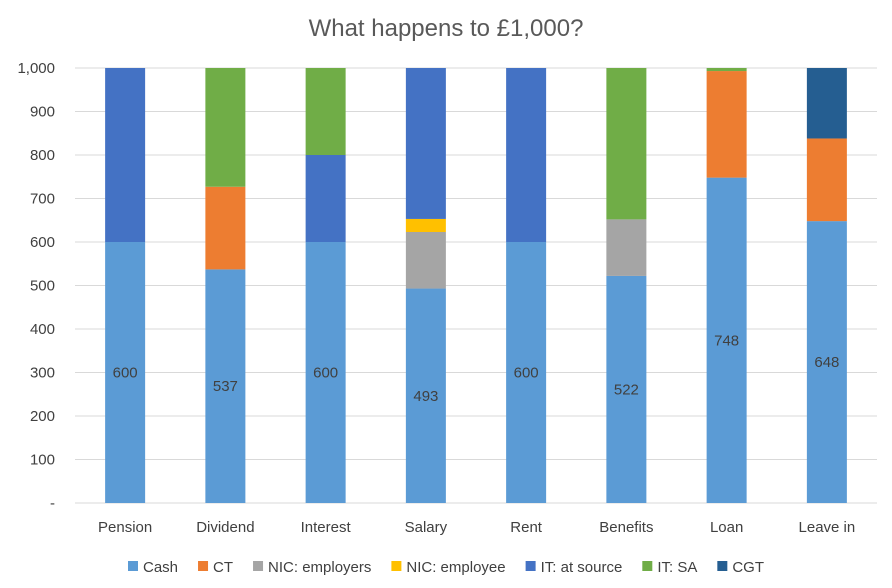  Describe the element at coordinates (42, 155) in the screenshot. I see `y-tick-label: 800` at that location.